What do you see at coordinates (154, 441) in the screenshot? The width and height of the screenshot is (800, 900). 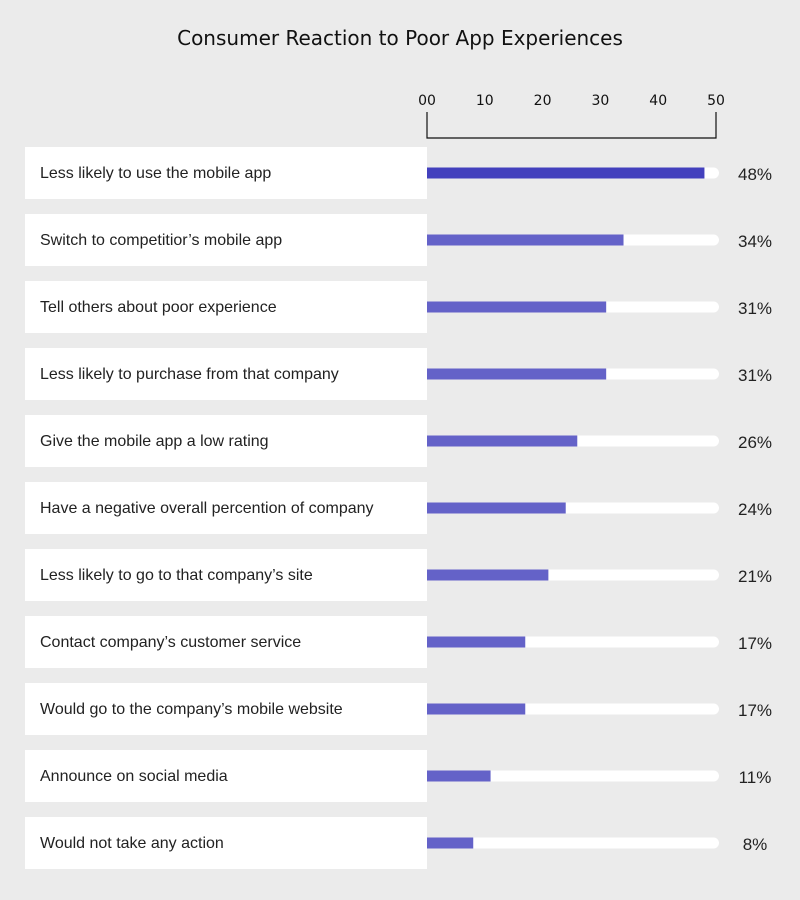 I see `category-label: Give the mobile app a low rating` at bounding box center [154, 441].